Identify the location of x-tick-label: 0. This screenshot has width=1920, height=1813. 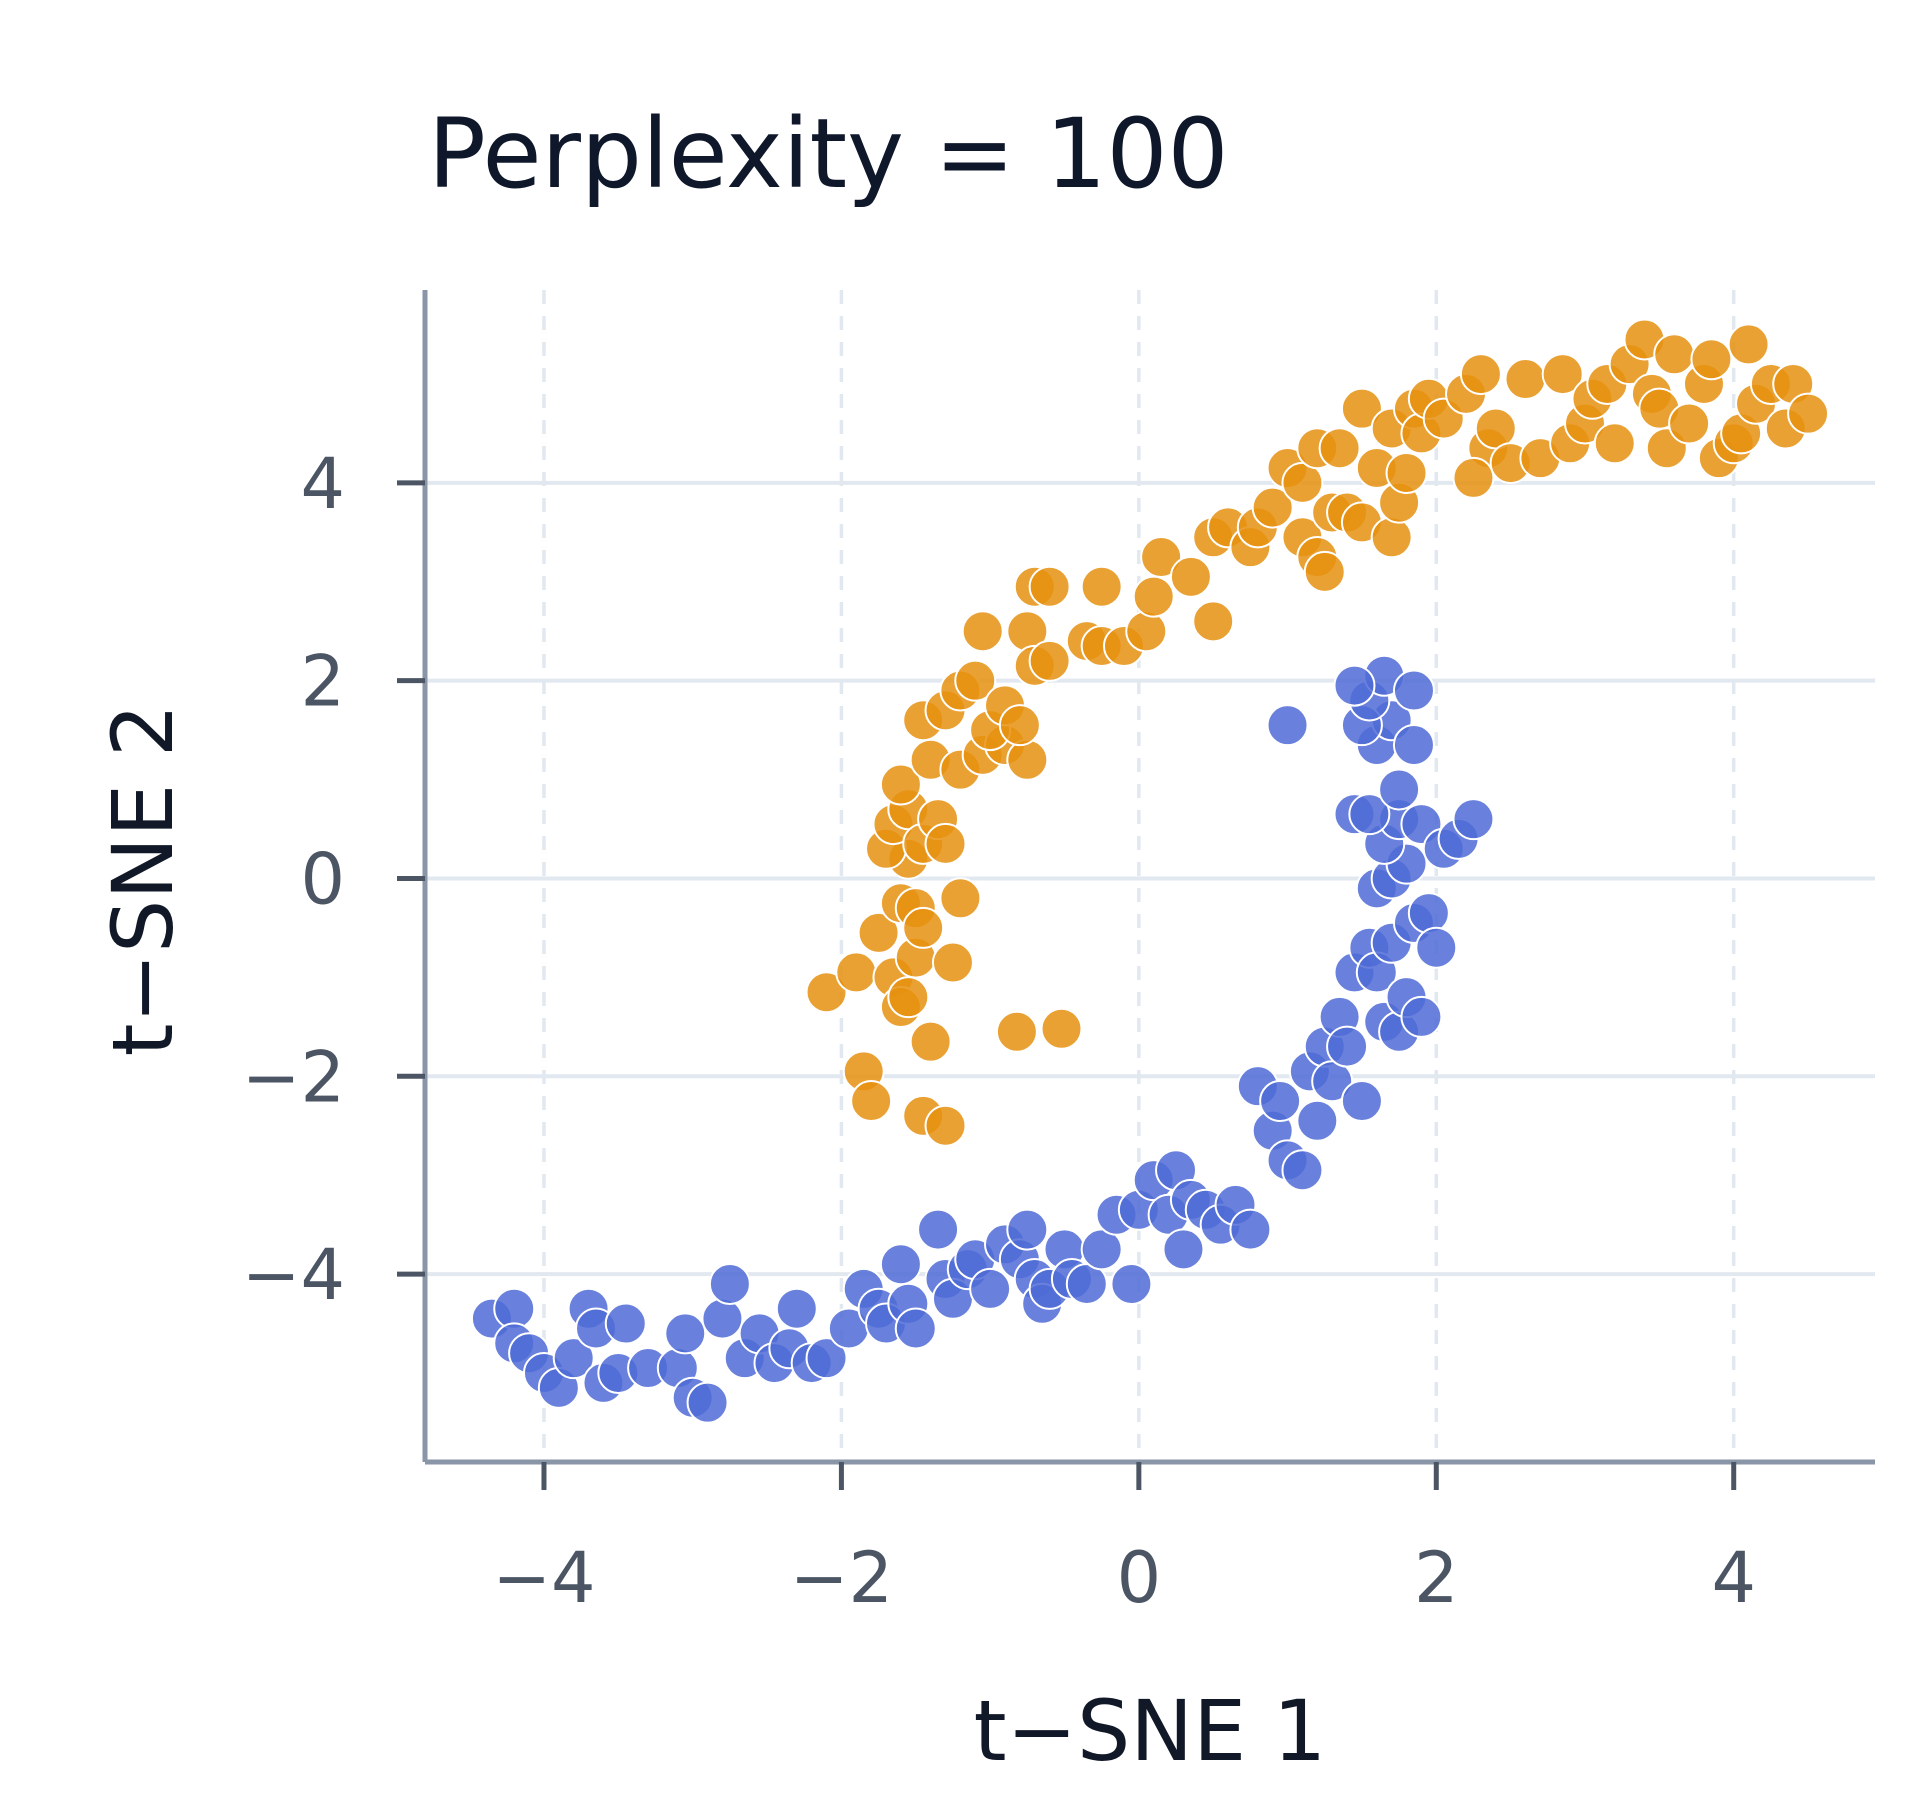
(1139, 1578).